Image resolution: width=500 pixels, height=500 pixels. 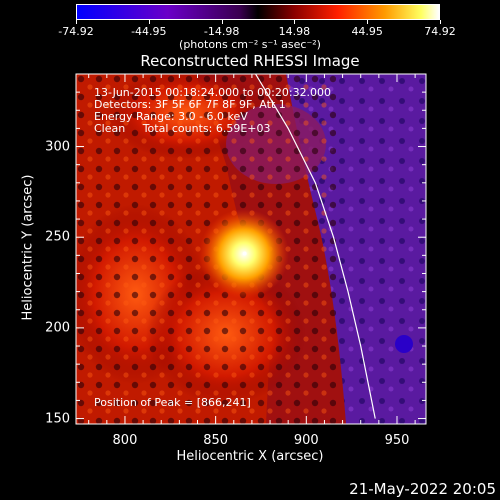 I want to click on annotation-peak-position: Position of Peak = [866,241], so click(x=172, y=402).